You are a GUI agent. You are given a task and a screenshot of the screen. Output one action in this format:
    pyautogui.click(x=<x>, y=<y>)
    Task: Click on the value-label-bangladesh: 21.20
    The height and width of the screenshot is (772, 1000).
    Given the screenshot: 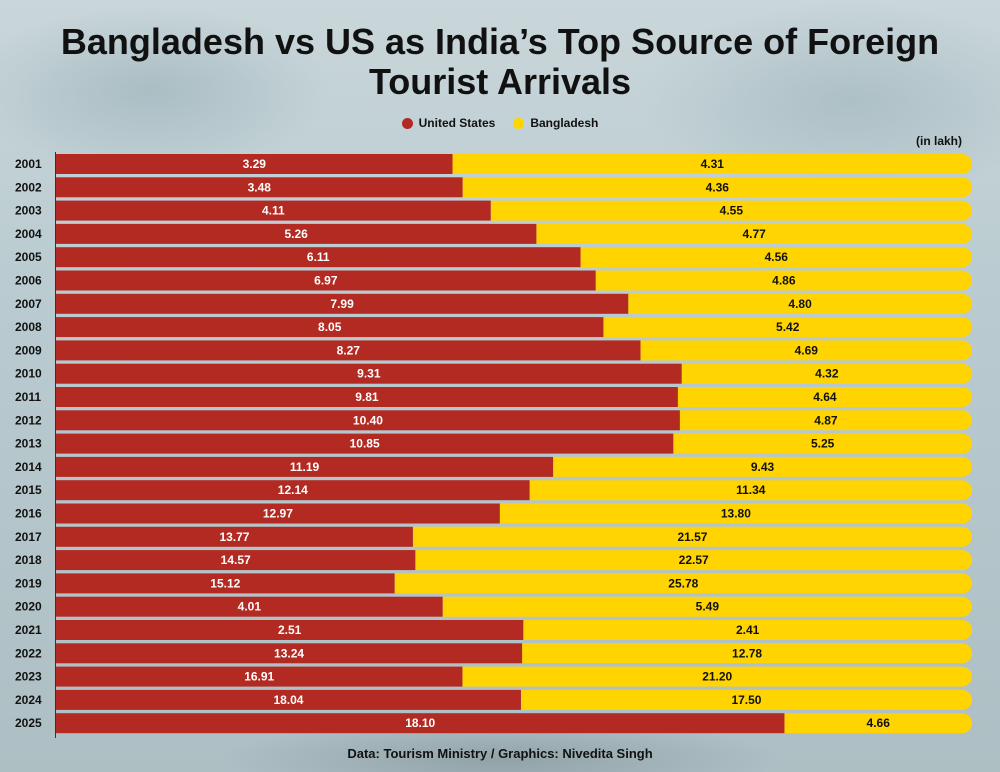 What is the action you would take?
    pyautogui.click(x=717, y=677)
    